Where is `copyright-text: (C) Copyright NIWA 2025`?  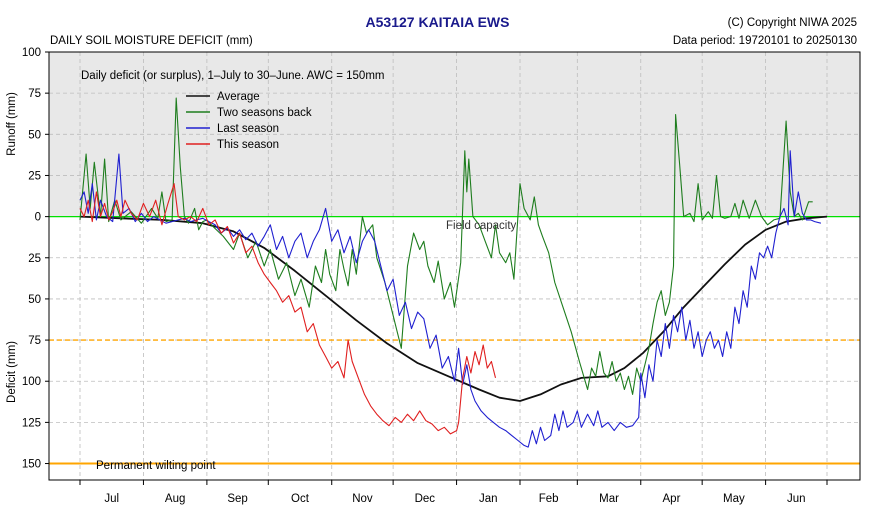
copyright-text: (C) Copyright NIWA 2025 is located at coordinates (792, 23).